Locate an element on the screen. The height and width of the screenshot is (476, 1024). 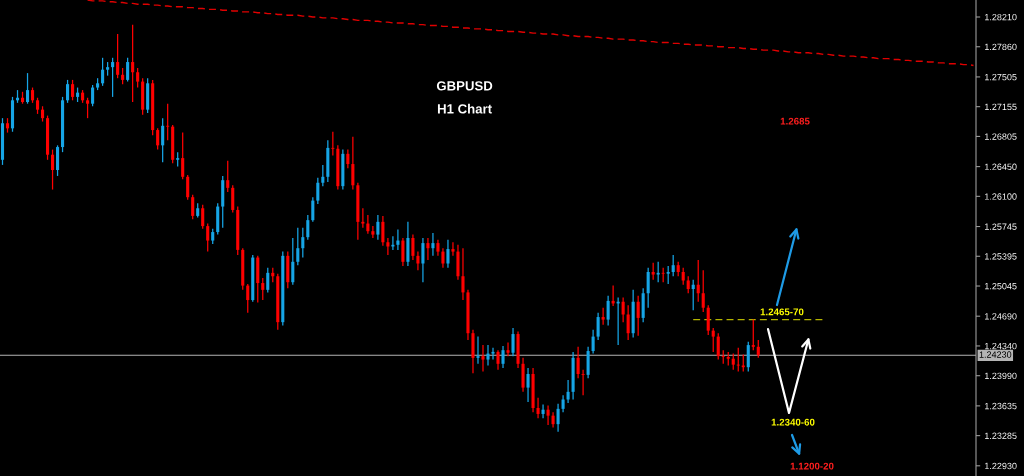
y-tick-label: 1.27860 is located at coordinates (1001, 47).